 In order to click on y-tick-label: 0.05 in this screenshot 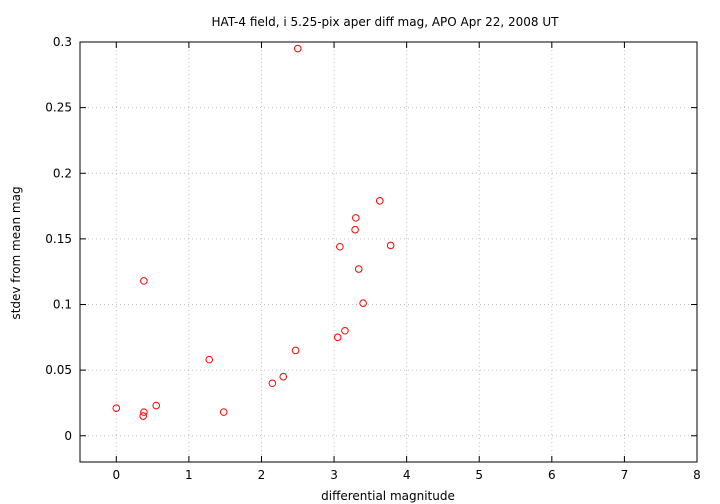, I will do `click(58, 370)`.